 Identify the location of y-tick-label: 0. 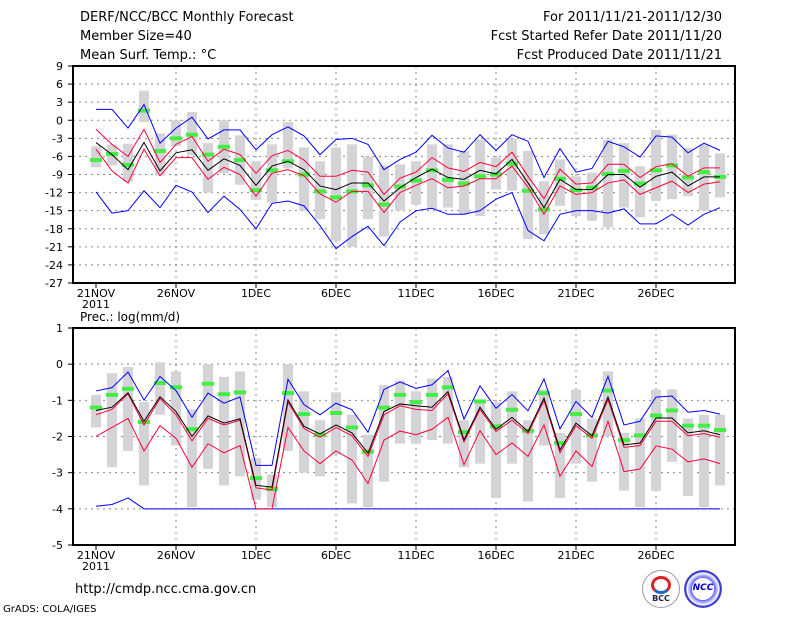
(59, 120).